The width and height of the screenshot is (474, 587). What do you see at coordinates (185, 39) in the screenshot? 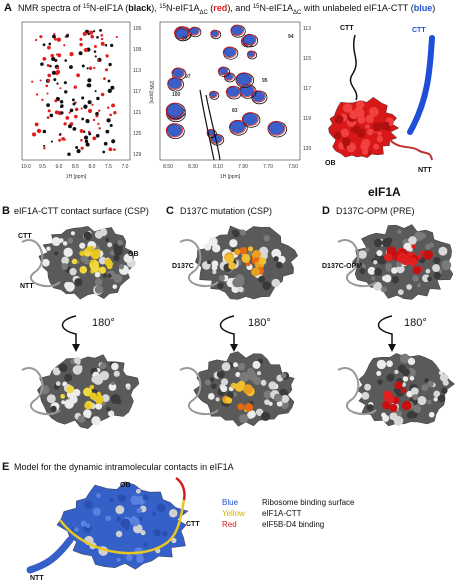
I see `residue-label: 98` at bounding box center [185, 39].